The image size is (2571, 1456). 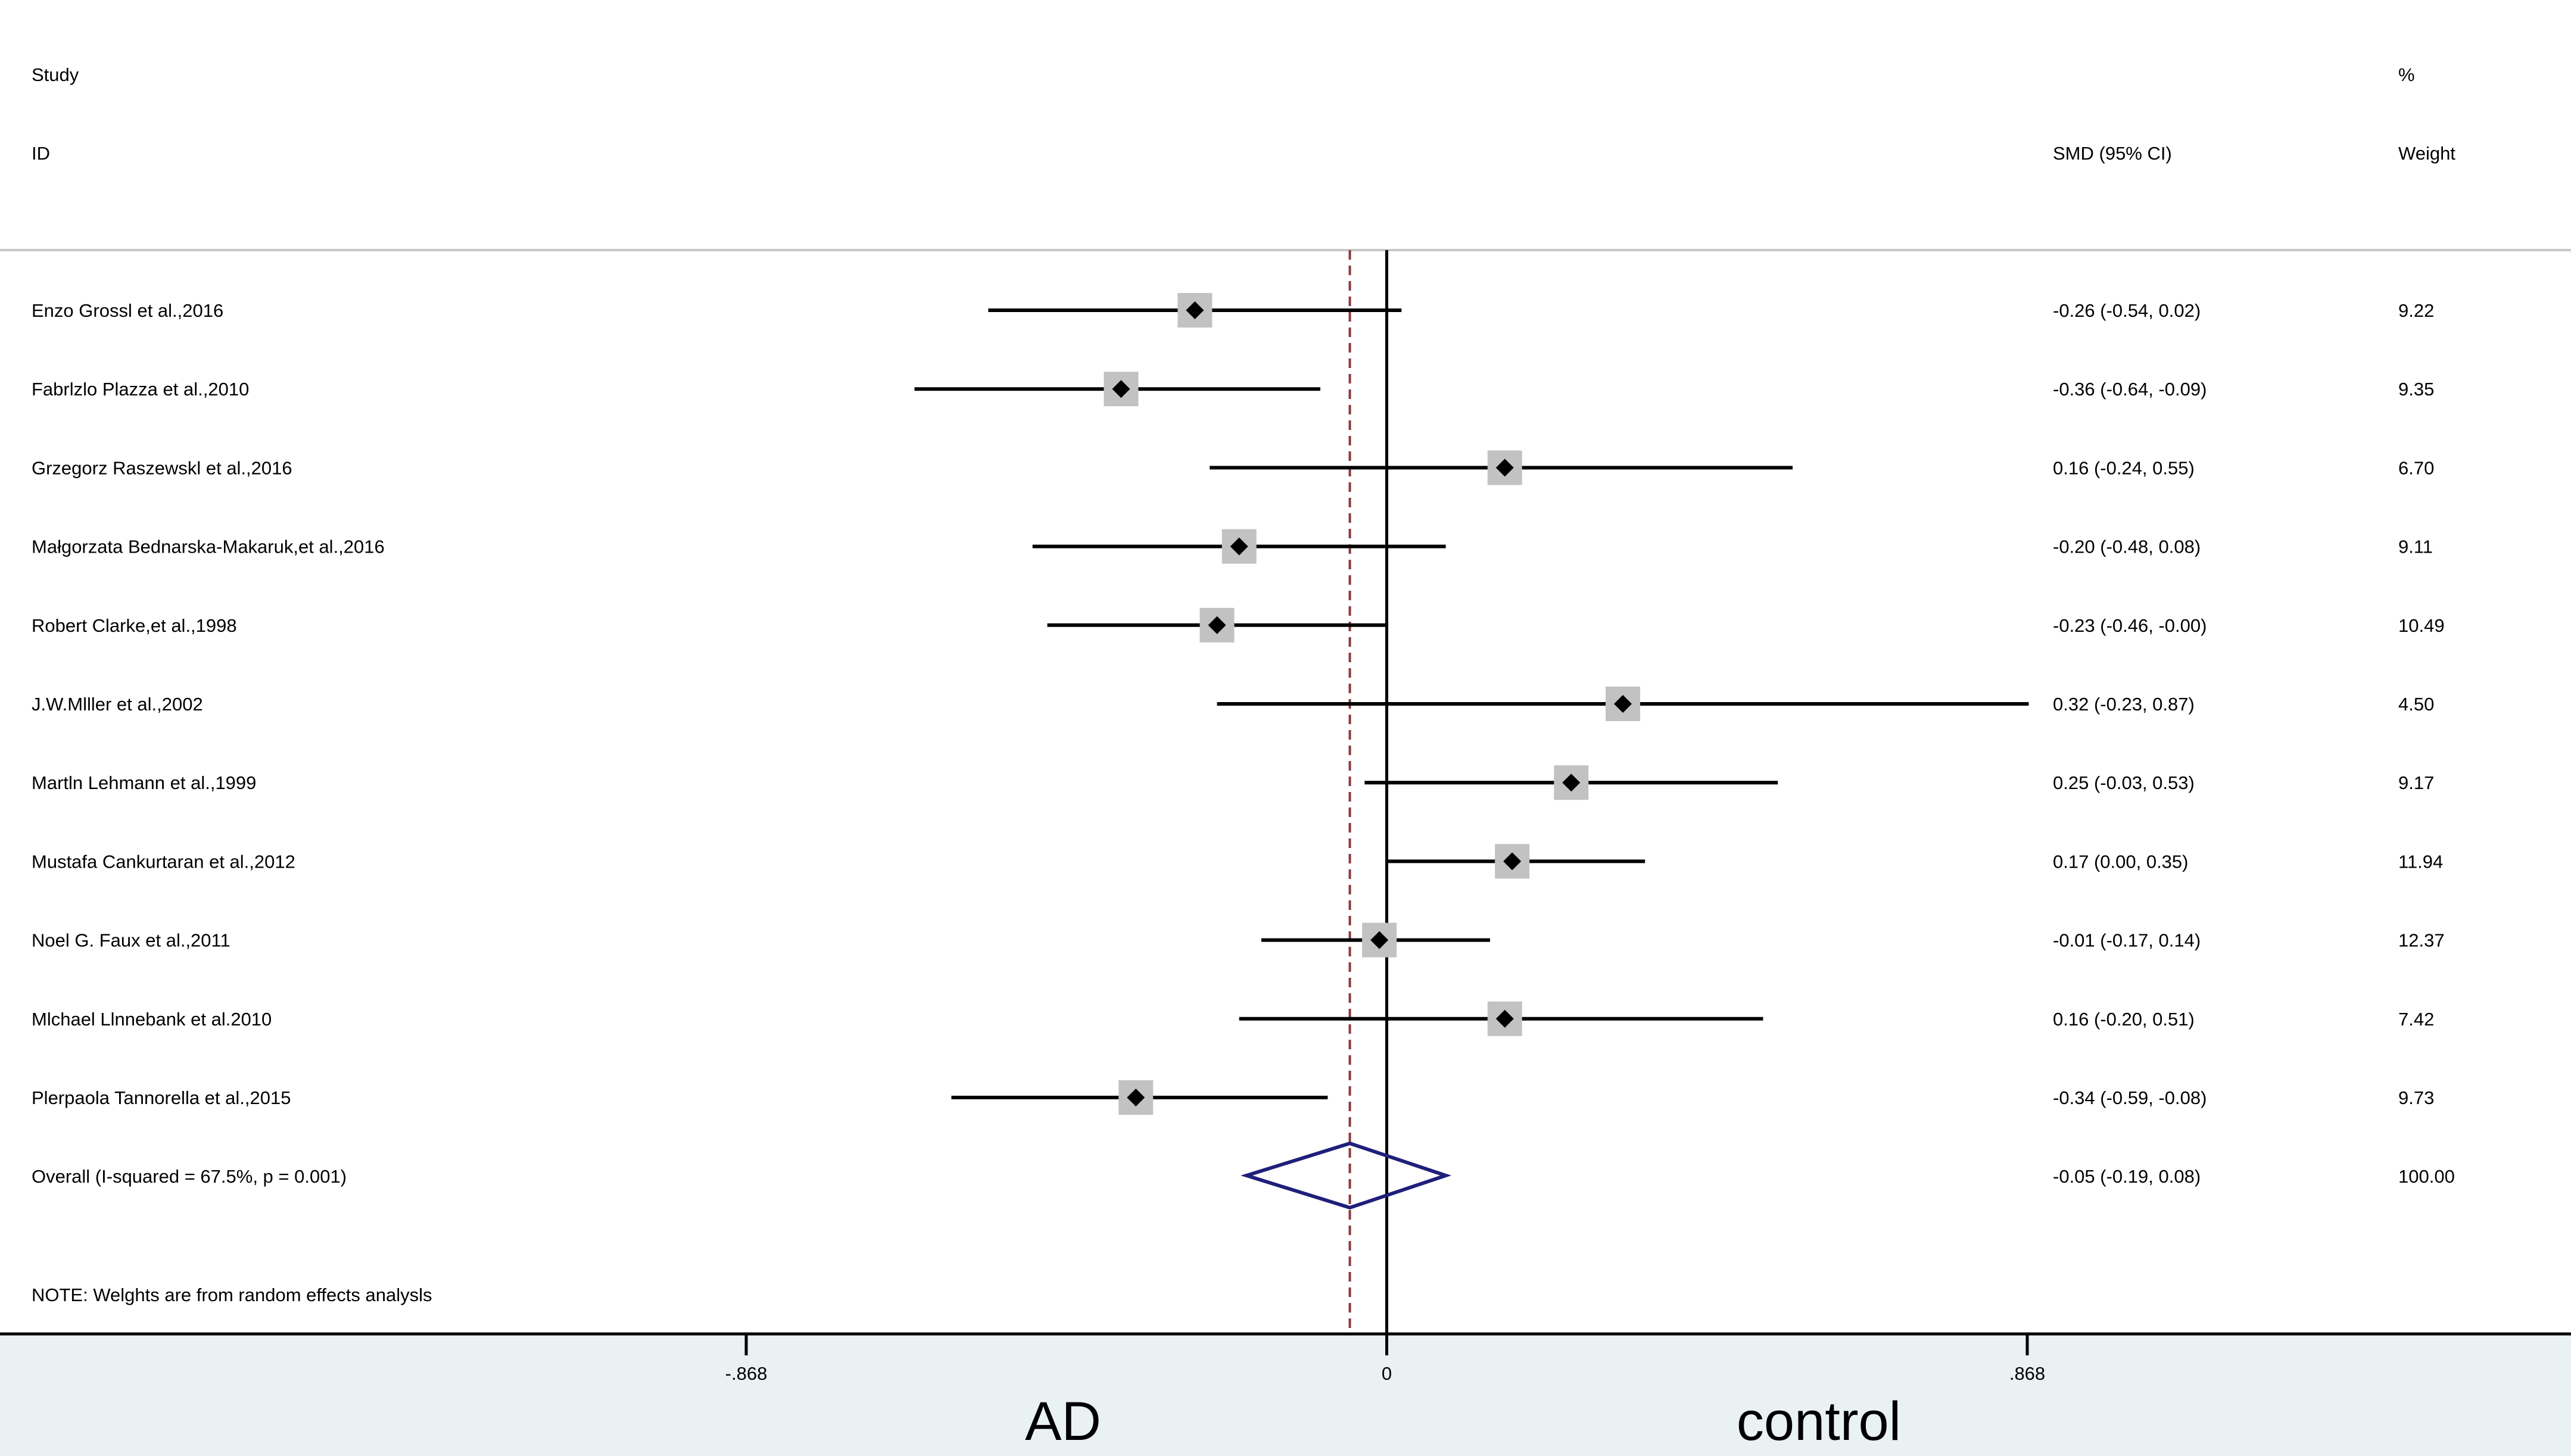 What do you see at coordinates (1285, 1358) in the screenshot?
I see `x-axis: -.868 0 .868` at bounding box center [1285, 1358].